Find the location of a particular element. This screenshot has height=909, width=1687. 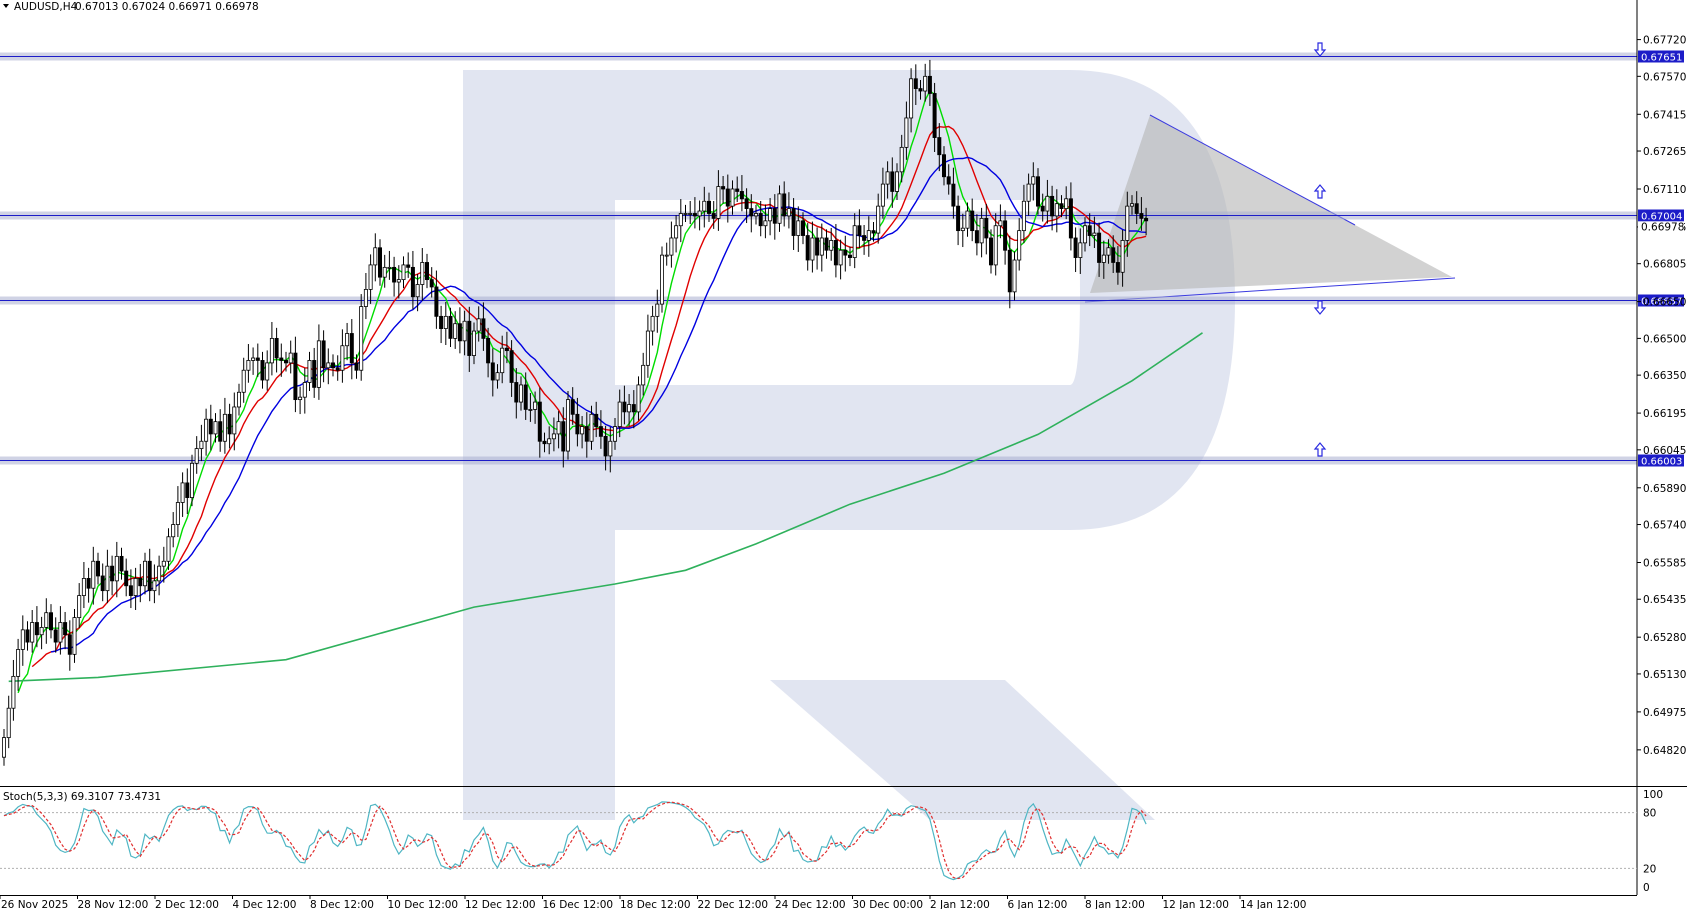

price-tick-label: 0.65435 is located at coordinates (1664, 600).